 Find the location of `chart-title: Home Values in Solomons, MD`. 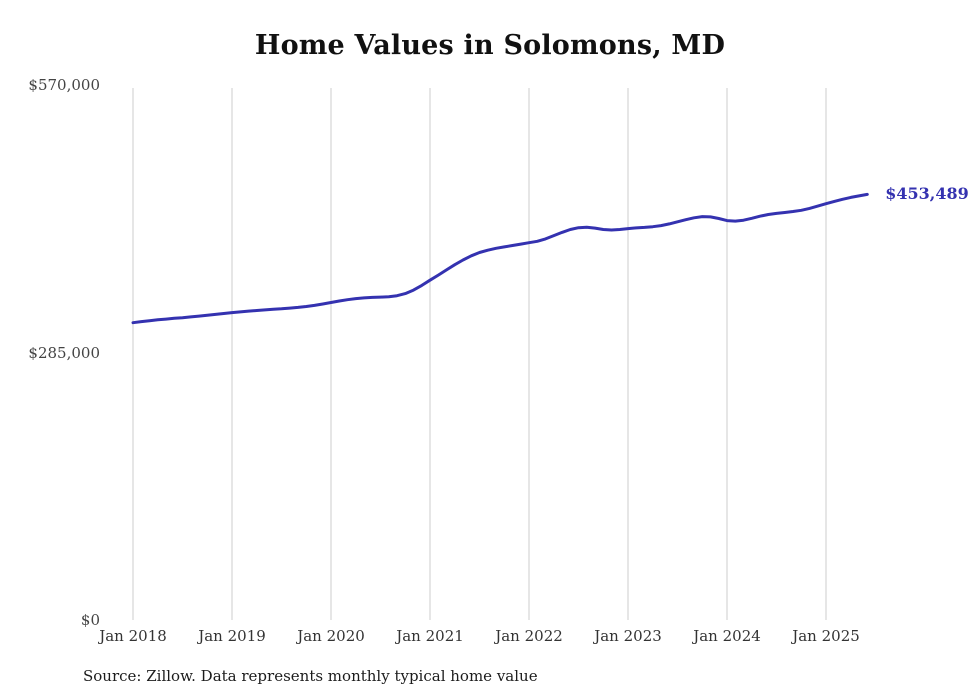

chart-title: Home Values in Solomons, MD is located at coordinates (490, 45).